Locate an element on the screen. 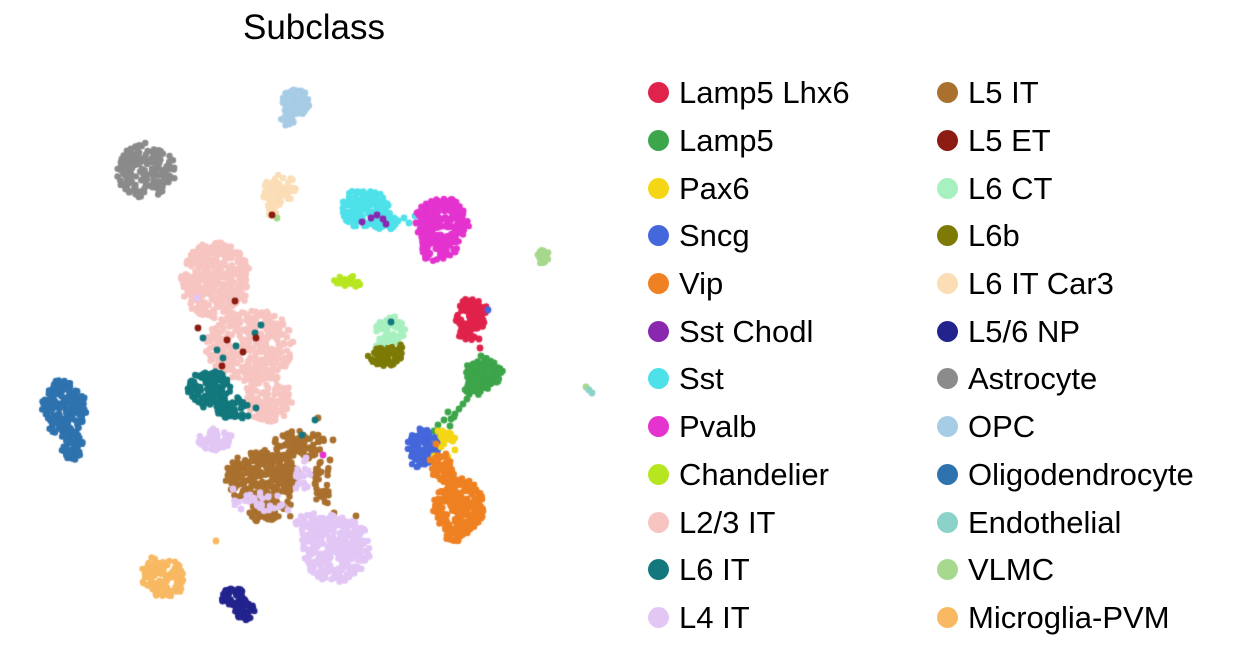 Image resolution: width=1252 pixels, height=667 pixels. legend-label: OPC is located at coordinates (1002, 427).